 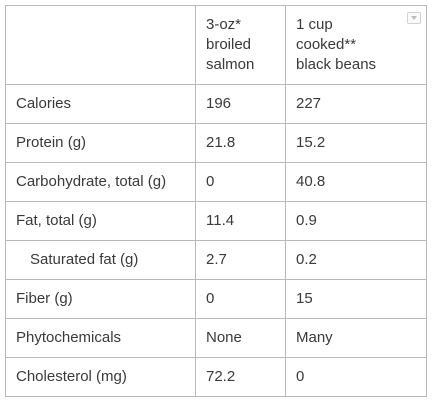 I want to click on salmon-value: 72.2, so click(x=240, y=377).